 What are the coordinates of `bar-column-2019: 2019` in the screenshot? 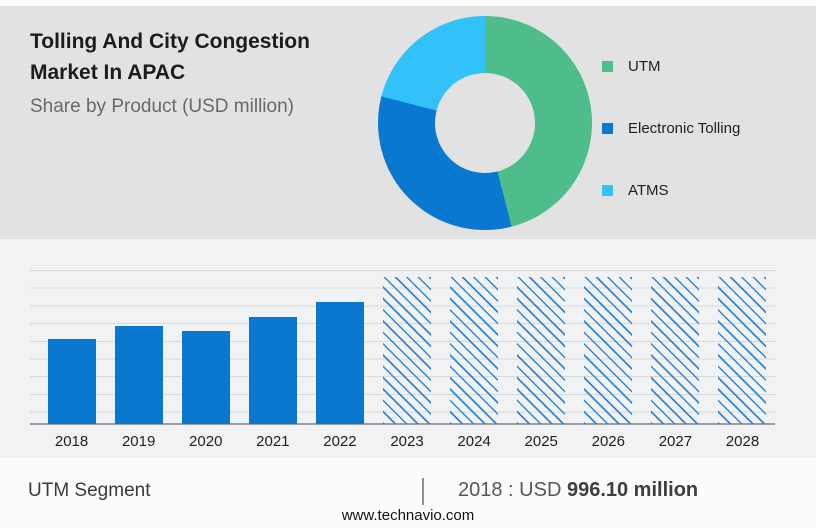 It's located at (138, 360).